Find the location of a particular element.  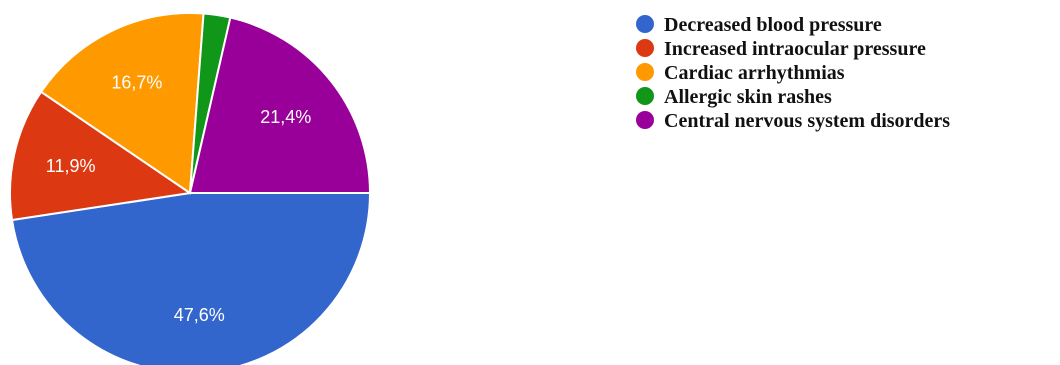

slice-value-label: 16,7% is located at coordinates (136, 83).